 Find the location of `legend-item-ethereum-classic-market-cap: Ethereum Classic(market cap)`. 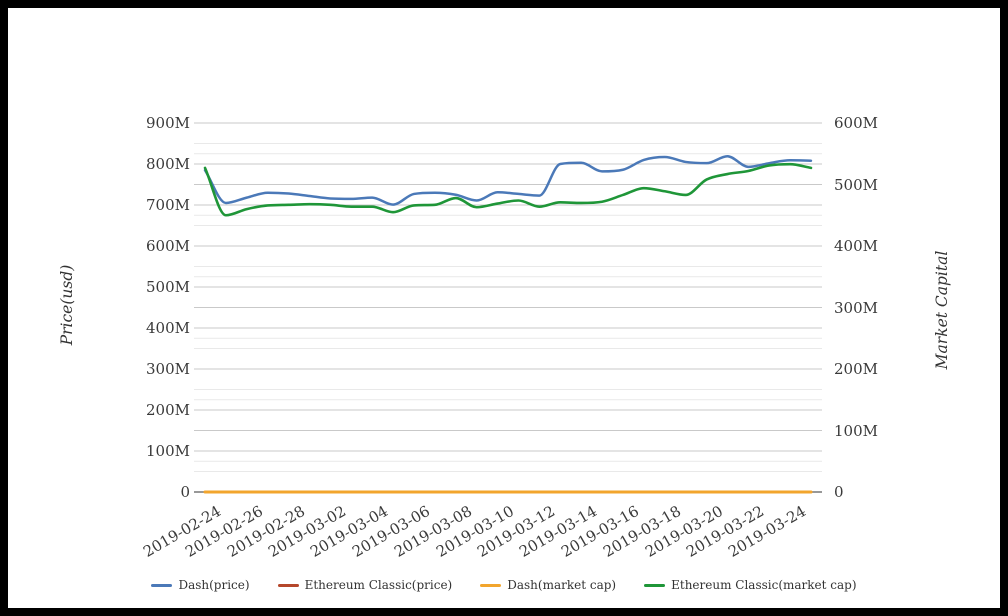

legend-item-ethereum-classic-market-cap: Ethereum Classic(market cap) is located at coordinates (750, 585).